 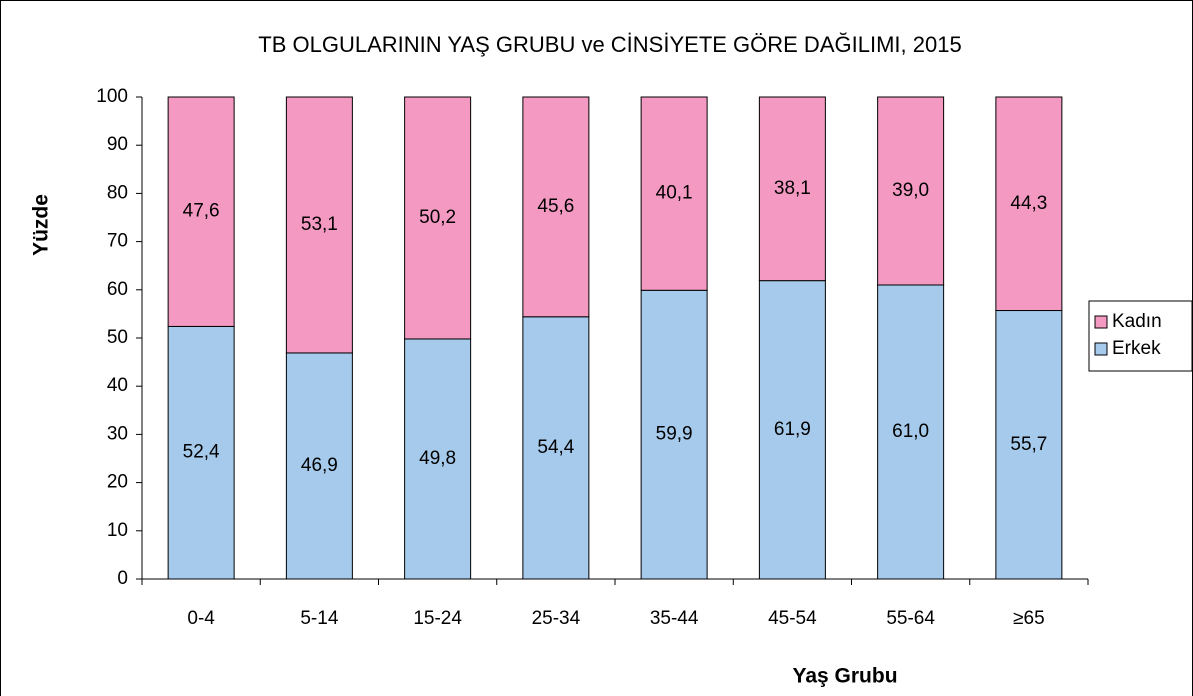 I want to click on data-label: 61,0, so click(x=910, y=431).